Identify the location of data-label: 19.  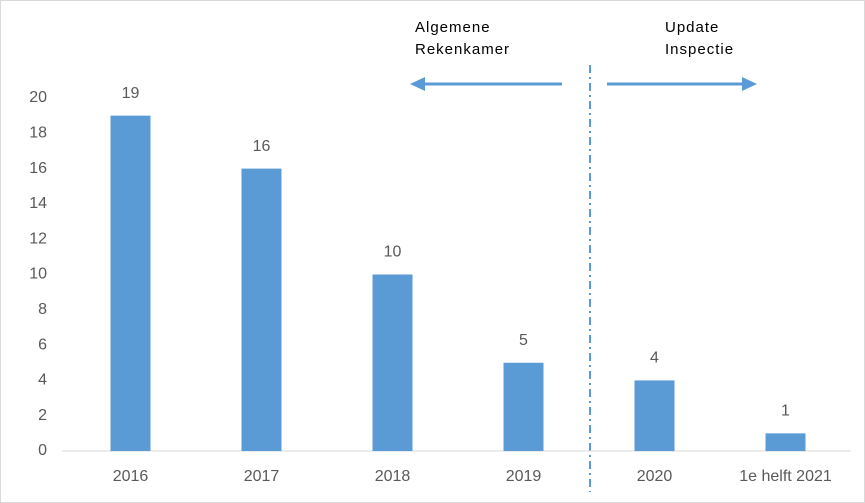
(131, 93).